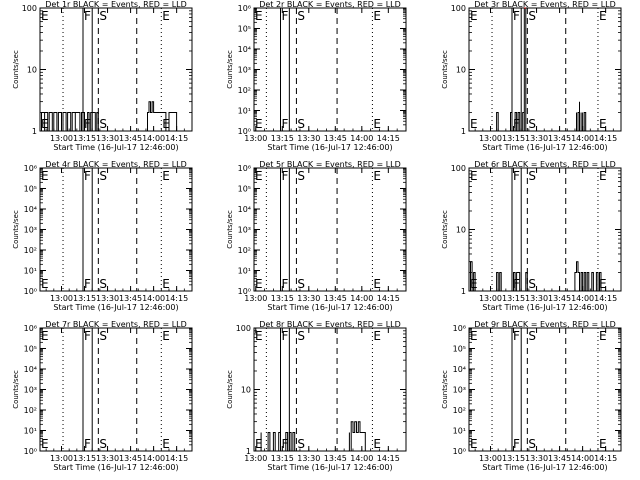  What do you see at coordinates (116, 4) in the screenshot?
I see `panel-title: Det 1r BLACK = Events, RED = LLD` at bounding box center [116, 4].